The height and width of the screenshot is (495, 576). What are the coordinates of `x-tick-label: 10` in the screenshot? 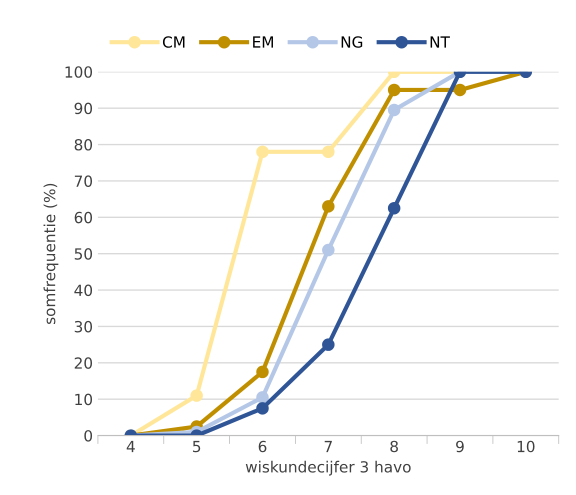 It's located at (526, 446).